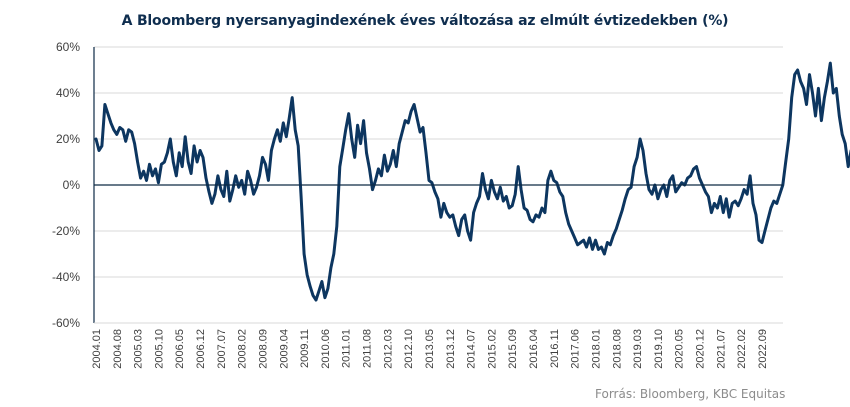  I want to click on x-tick-label: 2005.03, so click(139, 349).